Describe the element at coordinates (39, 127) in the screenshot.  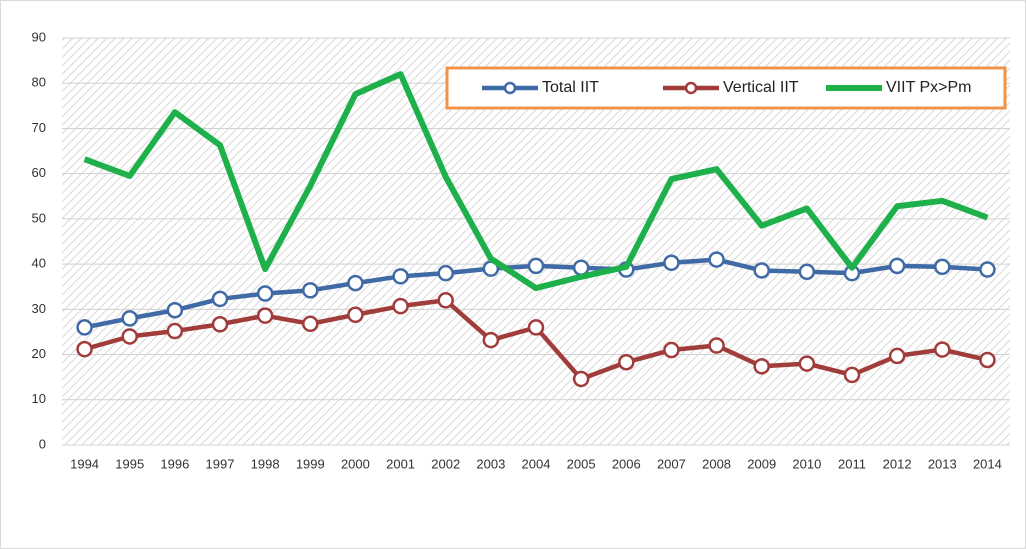
I see `y-tick-label: 70` at that location.